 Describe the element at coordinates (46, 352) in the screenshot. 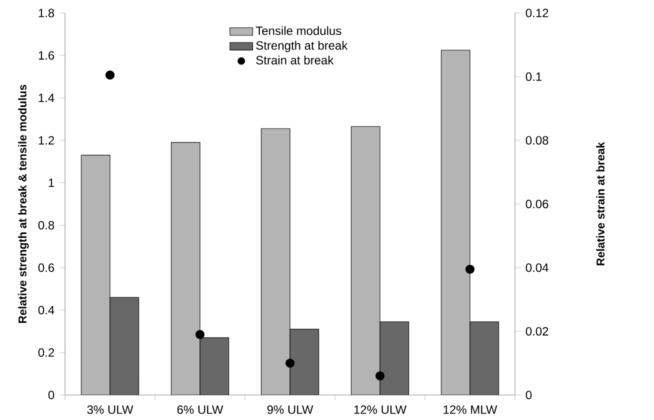

I see `y-tick-label: 0.2` at that location.